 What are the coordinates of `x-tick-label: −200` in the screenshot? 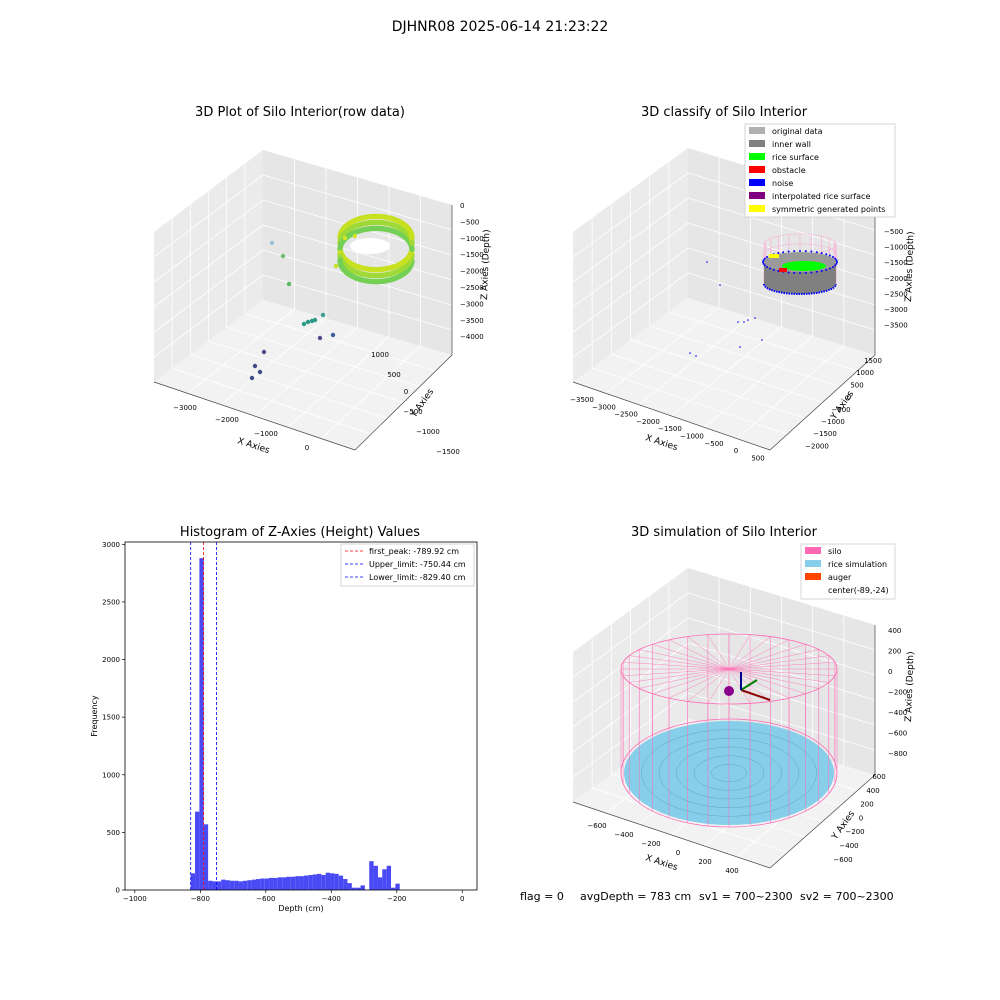 It's located at (396, 899).